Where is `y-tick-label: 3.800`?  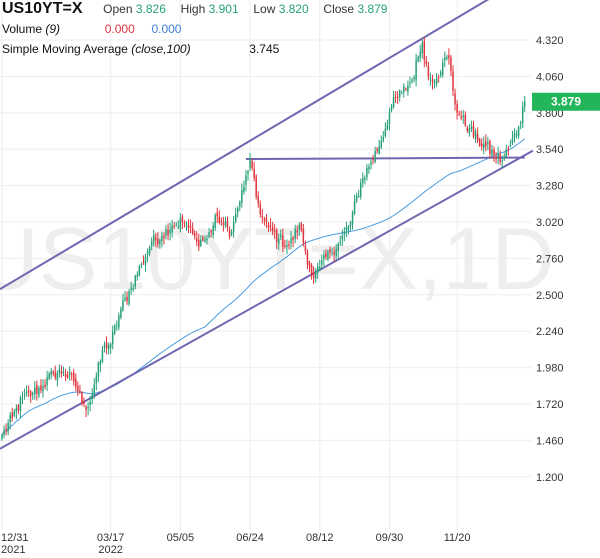 y-tick-label: 3.800 is located at coordinates (550, 114).